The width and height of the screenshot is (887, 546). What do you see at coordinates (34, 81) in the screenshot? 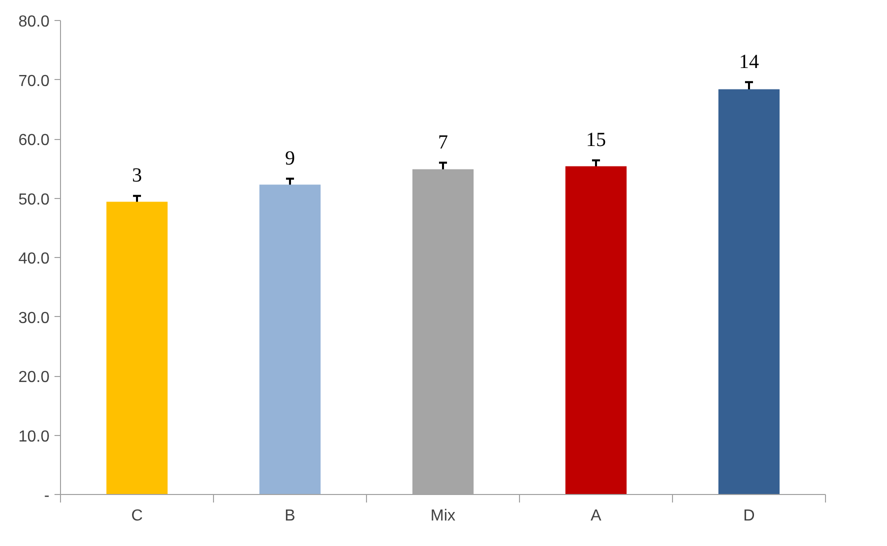
I see `y-tick-label: 70.0` at bounding box center [34, 81].